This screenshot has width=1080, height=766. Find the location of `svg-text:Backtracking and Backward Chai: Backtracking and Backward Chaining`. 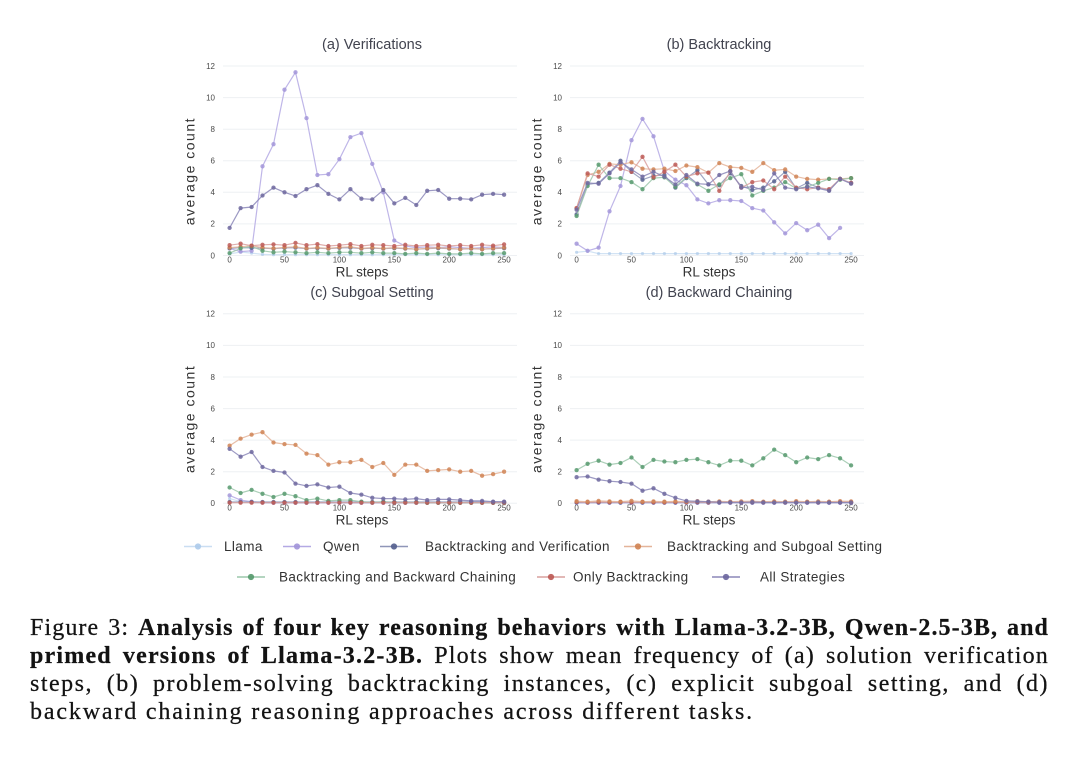

svg-text:Backtracking and Backward Chai: Backtracking and Backward Chaining is located at coordinates (397, 577).